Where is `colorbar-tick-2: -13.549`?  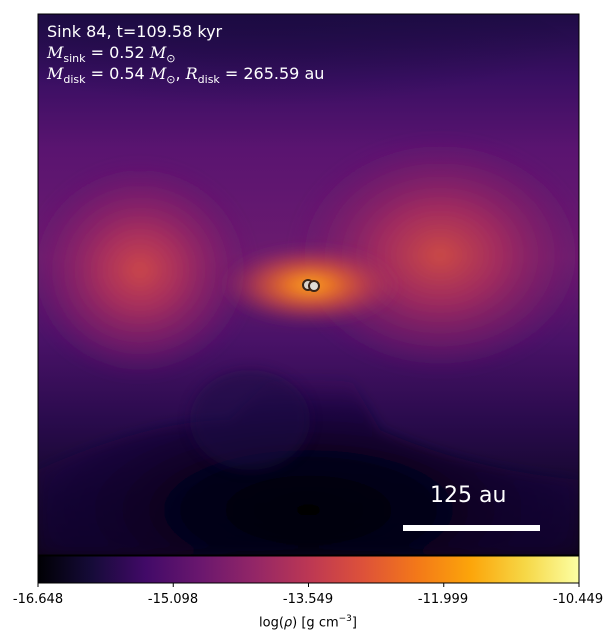
colorbar-tick-2: -13.549 is located at coordinates (308, 599).